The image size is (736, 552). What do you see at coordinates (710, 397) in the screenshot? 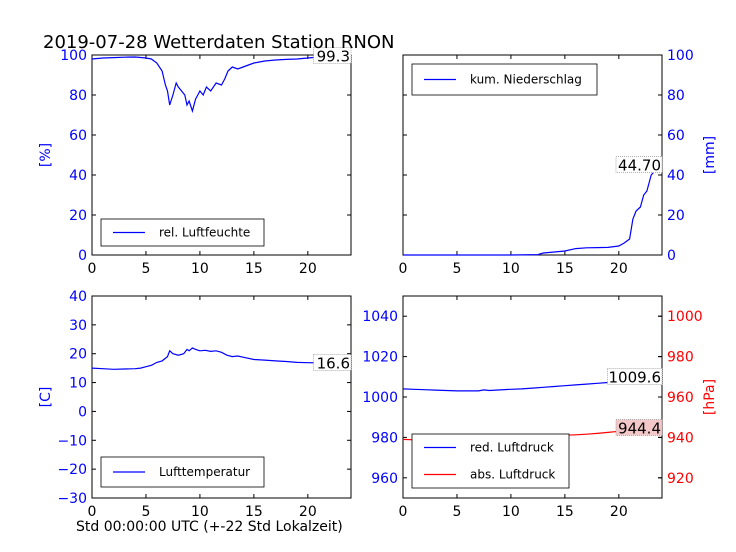
I see `y-axis-label: [hPa]` at bounding box center [710, 397].